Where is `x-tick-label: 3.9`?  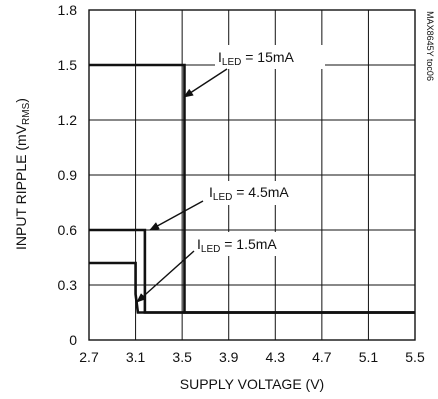
x-tick-label: 3.9 is located at coordinates (229, 357).